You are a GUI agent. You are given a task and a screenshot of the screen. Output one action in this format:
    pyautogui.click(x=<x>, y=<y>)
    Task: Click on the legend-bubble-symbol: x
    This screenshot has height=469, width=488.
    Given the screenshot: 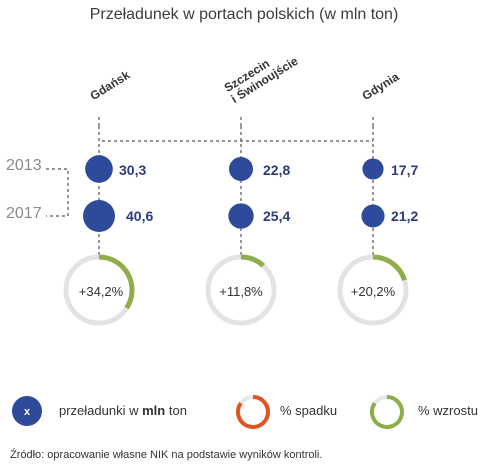 What is the action you would take?
    pyautogui.click(x=27, y=412)
    